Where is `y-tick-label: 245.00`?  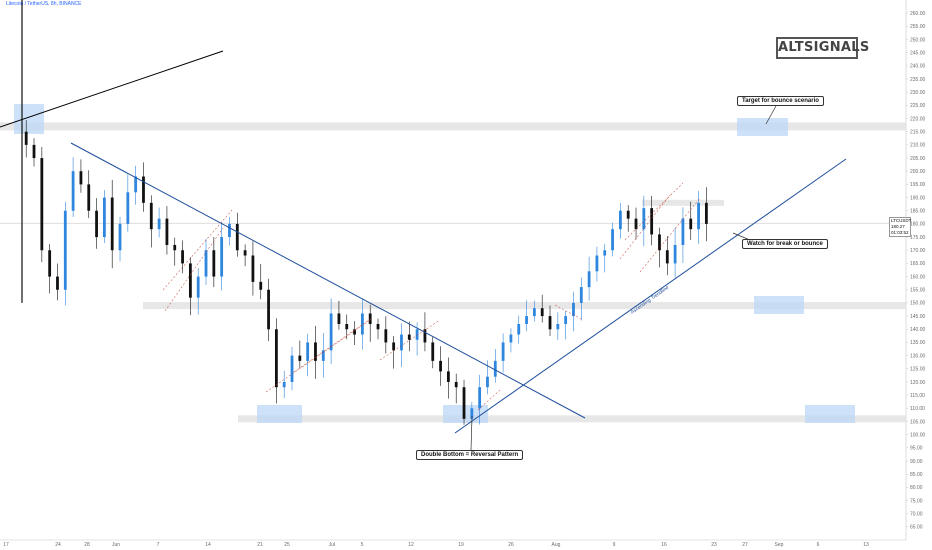 y-tick-label: 245.00 is located at coordinates (918, 53).